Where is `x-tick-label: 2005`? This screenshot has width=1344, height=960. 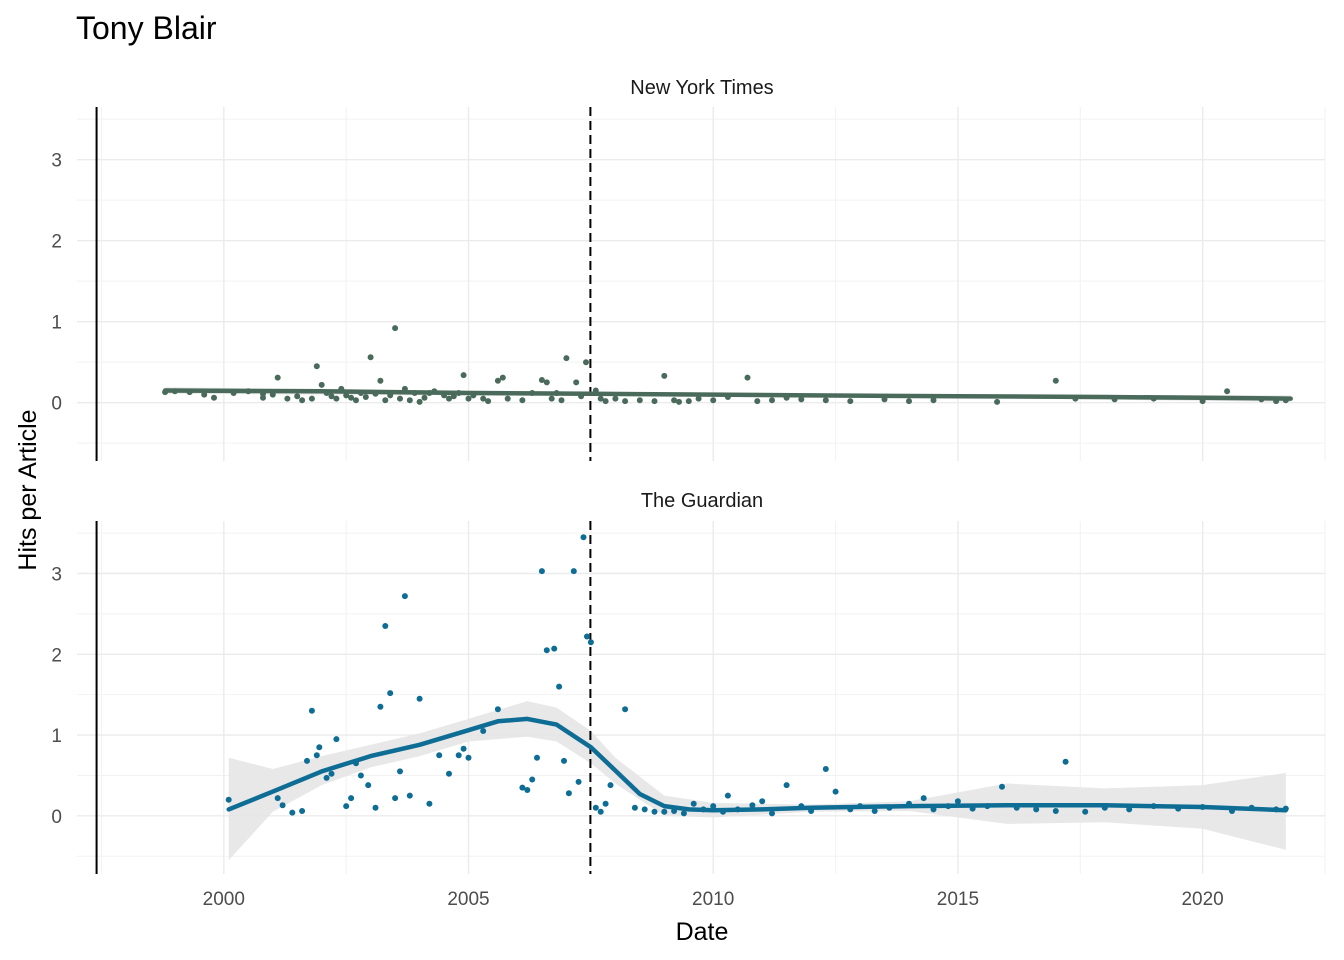
x-tick-label: 2005 is located at coordinates (468, 899).